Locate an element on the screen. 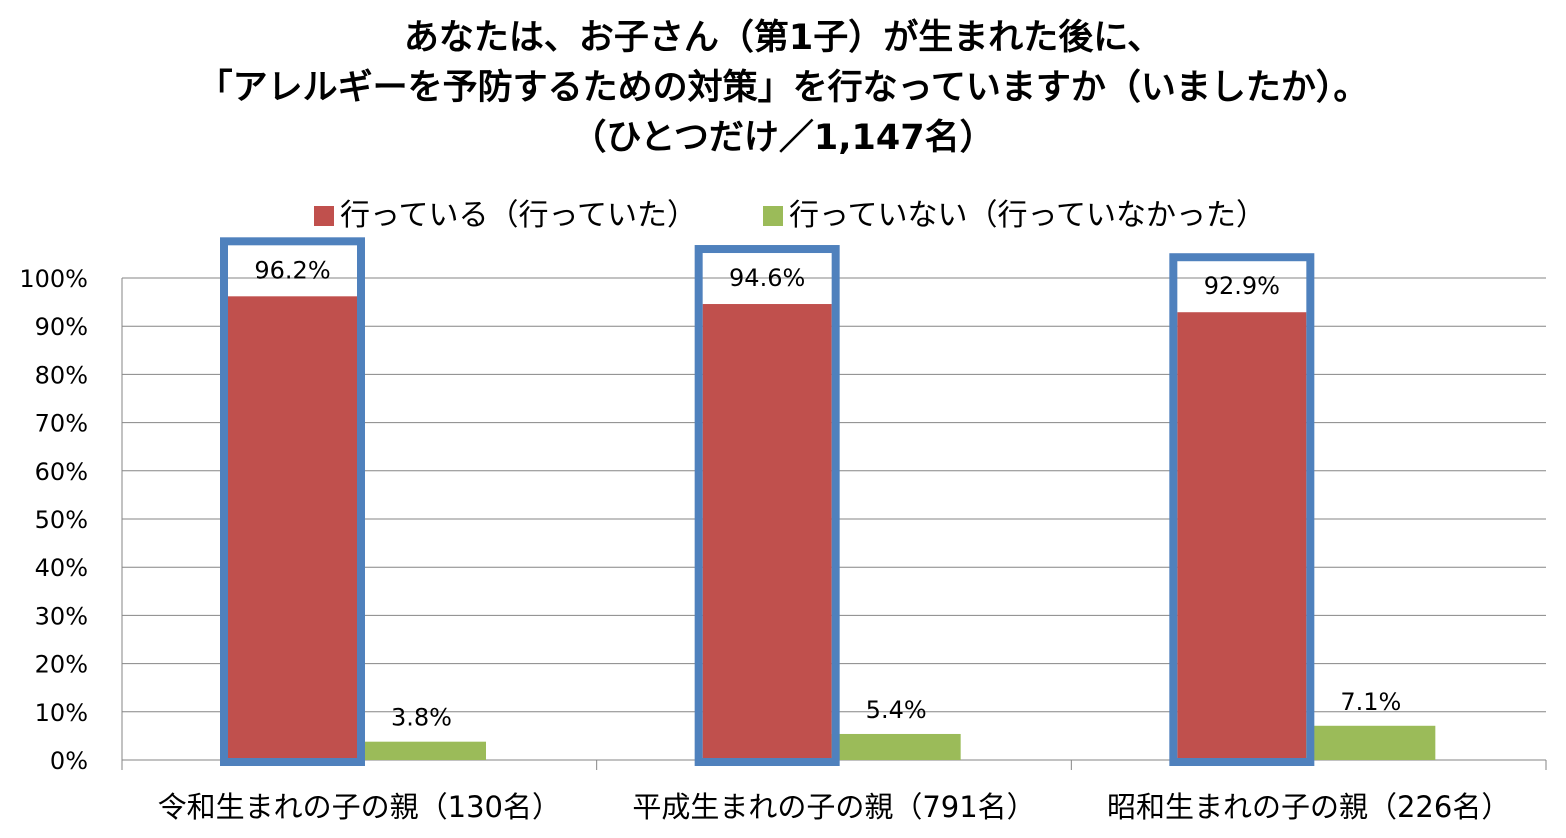 Image resolution: width=1566 pixels, height=838 pixels. data-label-done: 96.2% is located at coordinates (292, 270).